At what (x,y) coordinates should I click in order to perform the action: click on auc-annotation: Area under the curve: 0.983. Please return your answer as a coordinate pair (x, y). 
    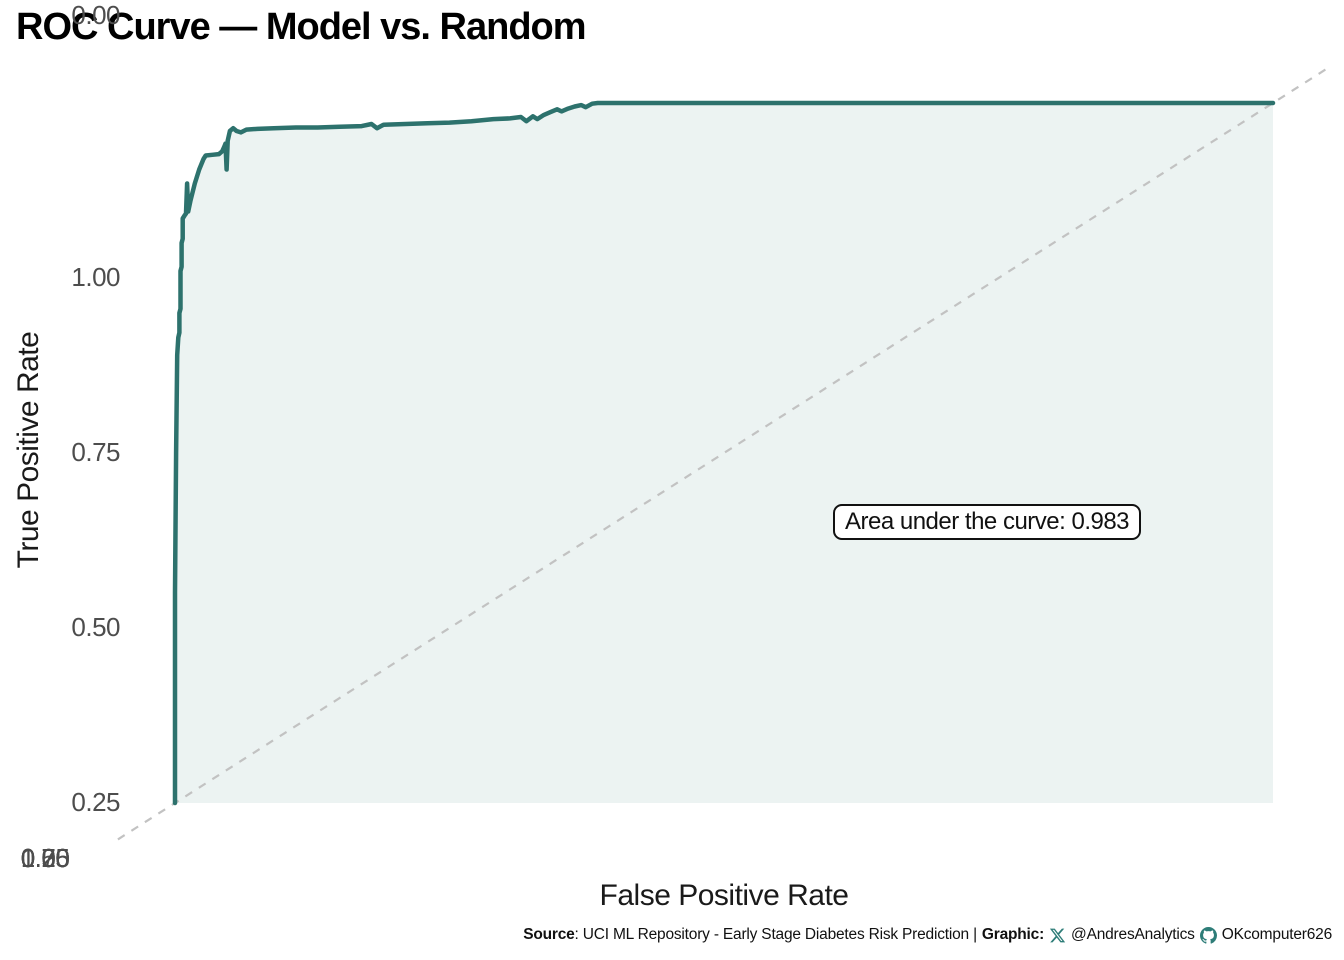
    Looking at the image, I should click on (987, 522).